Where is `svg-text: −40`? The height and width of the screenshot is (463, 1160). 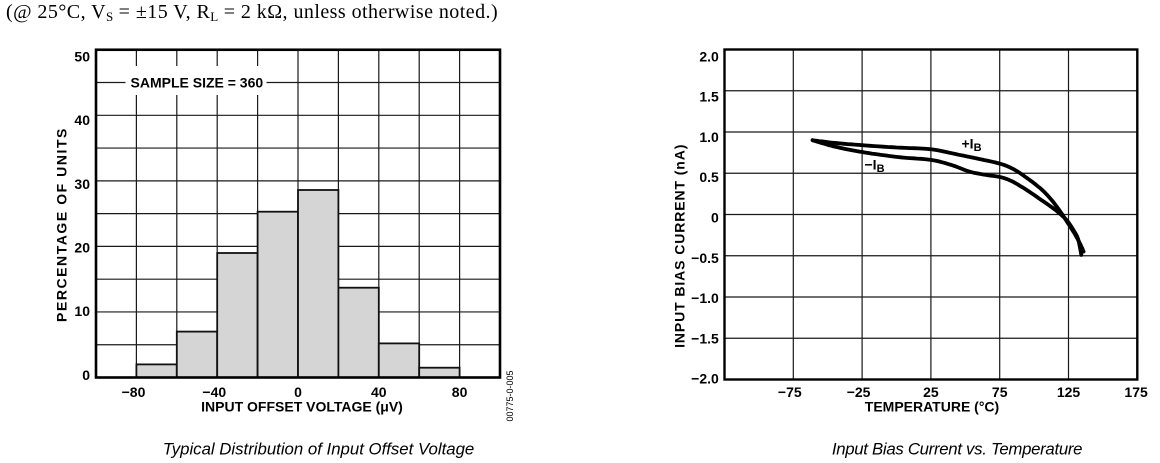 svg-text: −40 is located at coordinates (214, 392).